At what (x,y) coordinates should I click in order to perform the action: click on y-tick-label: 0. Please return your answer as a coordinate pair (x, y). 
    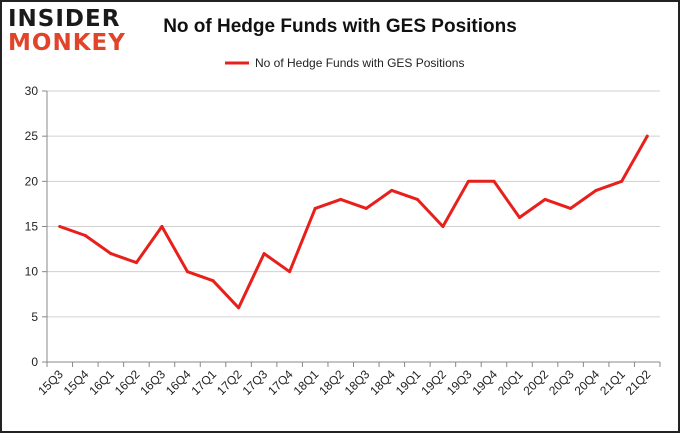
    Looking at the image, I should click on (34, 362).